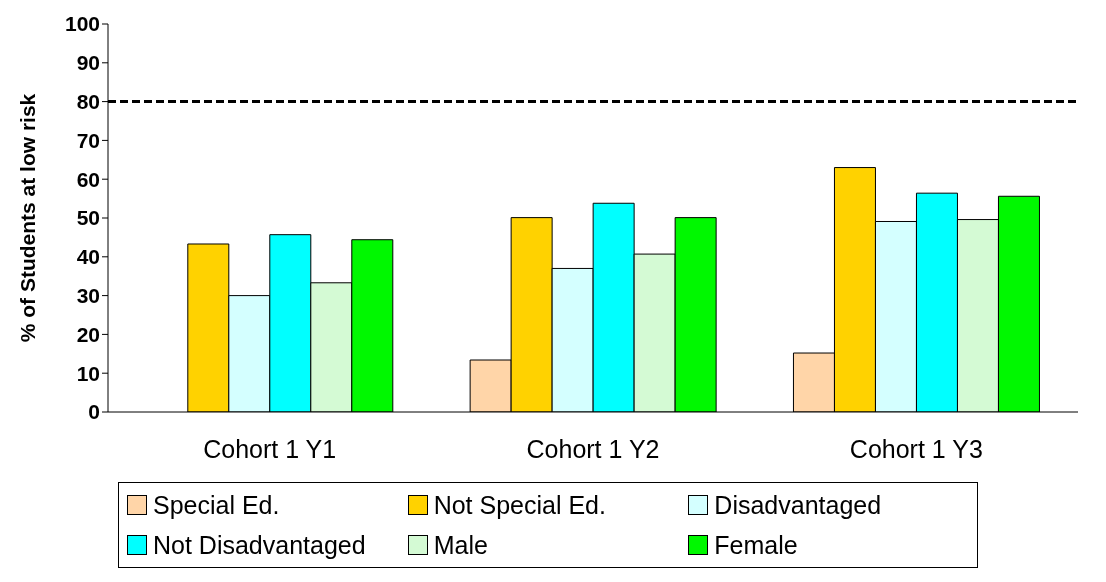 This screenshot has height=582, width=1106. What do you see at coordinates (88, 296) in the screenshot?
I see `y-tick-label: 30` at bounding box center [88, 296].